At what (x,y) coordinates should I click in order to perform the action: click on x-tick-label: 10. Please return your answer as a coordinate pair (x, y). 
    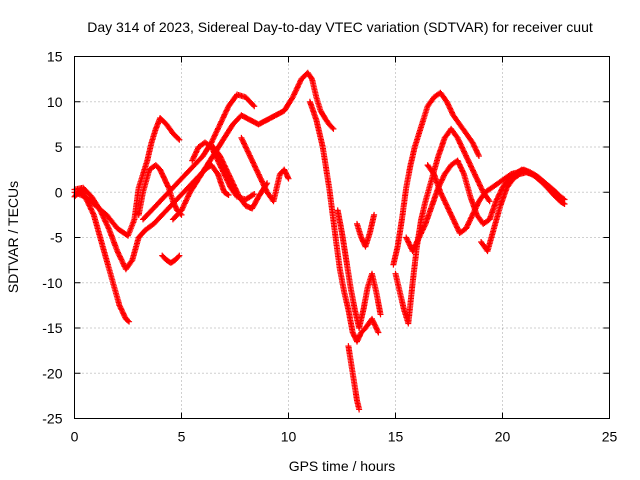
    Looking at the image, I should click on (289, 437).